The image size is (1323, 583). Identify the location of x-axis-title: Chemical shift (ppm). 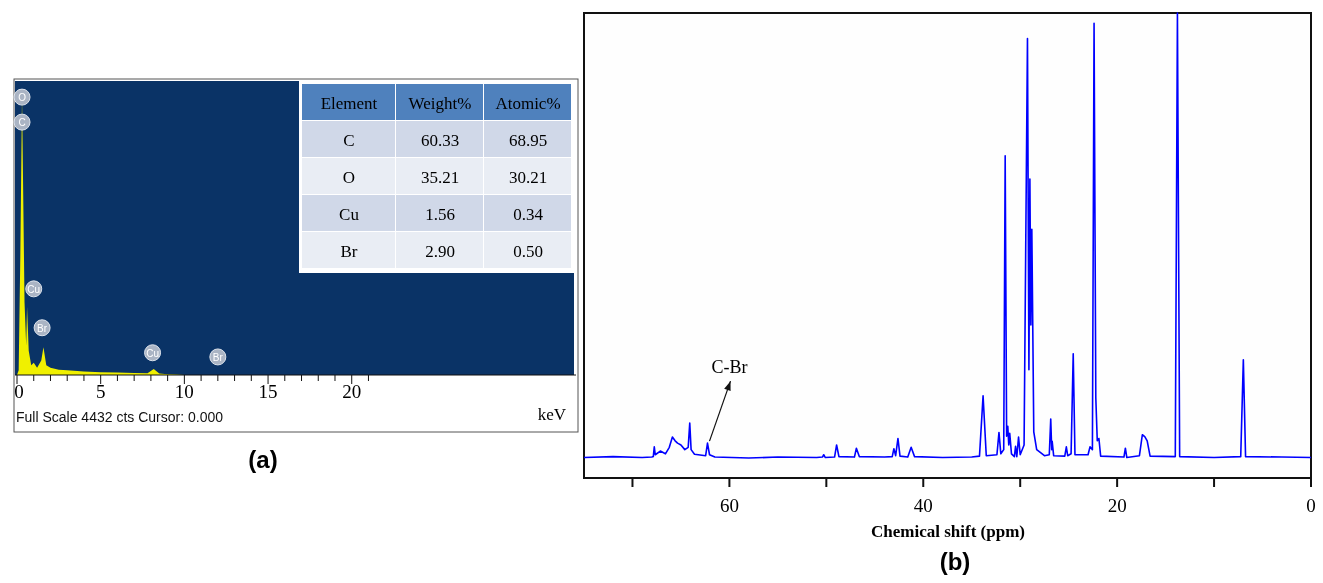
(948, 531).